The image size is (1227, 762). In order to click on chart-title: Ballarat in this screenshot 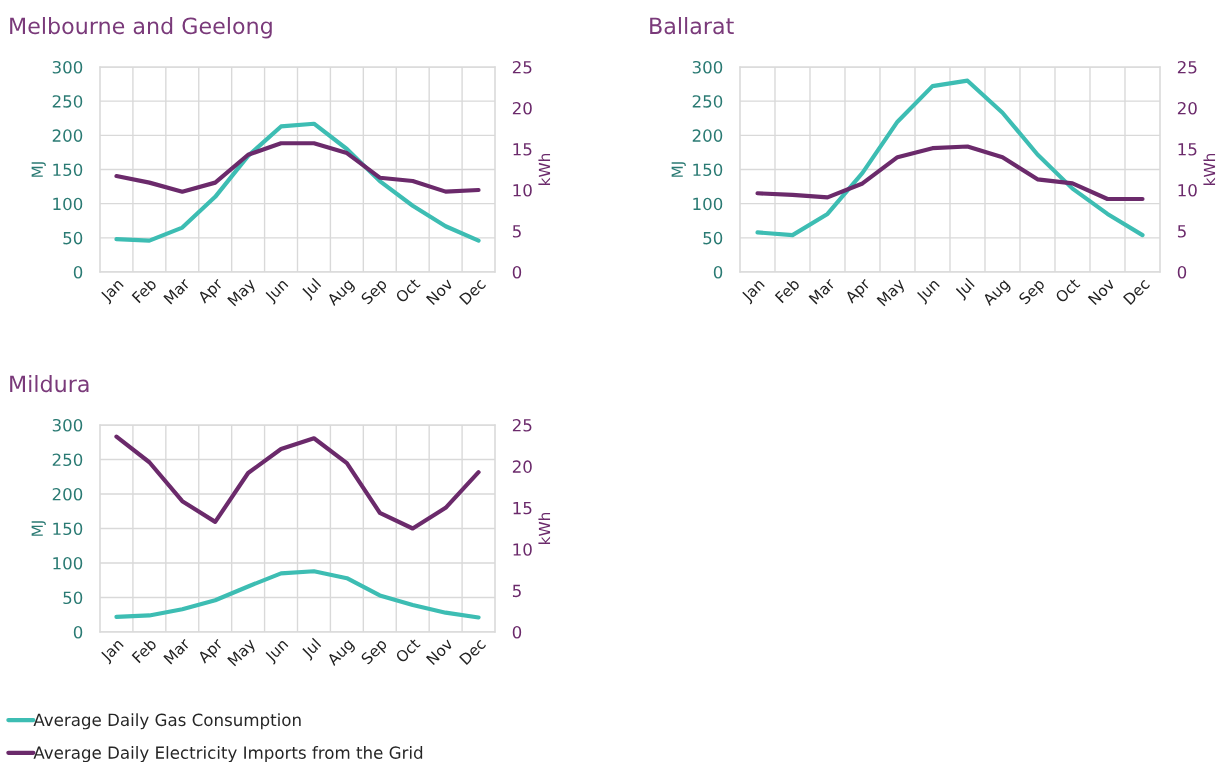, I will do `click(692, 26)`.